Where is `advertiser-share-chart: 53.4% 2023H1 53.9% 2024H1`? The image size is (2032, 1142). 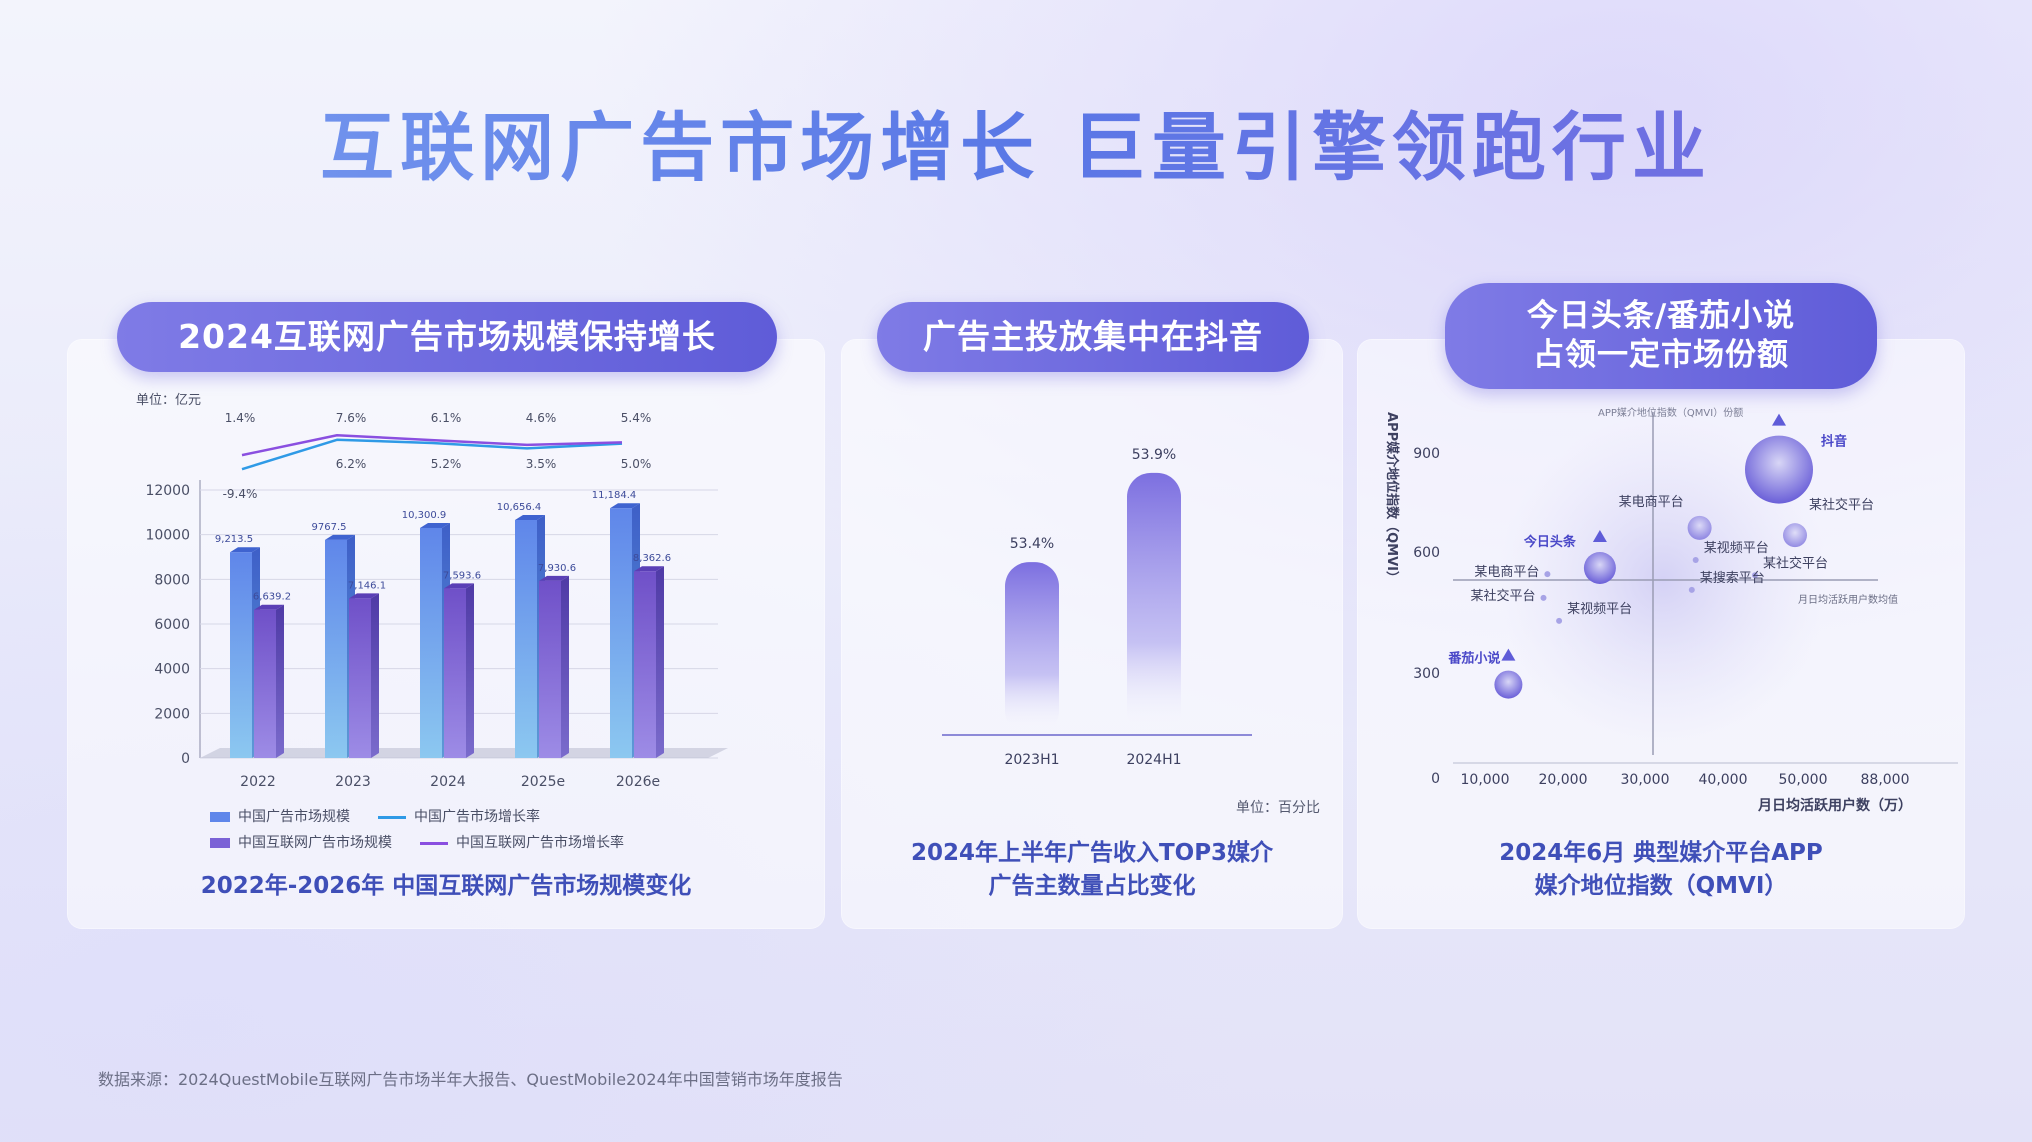
advertiser-share-chart: 53.4% 2023H1 53.9% 2024H1 is located at coordinates (1097, 607).